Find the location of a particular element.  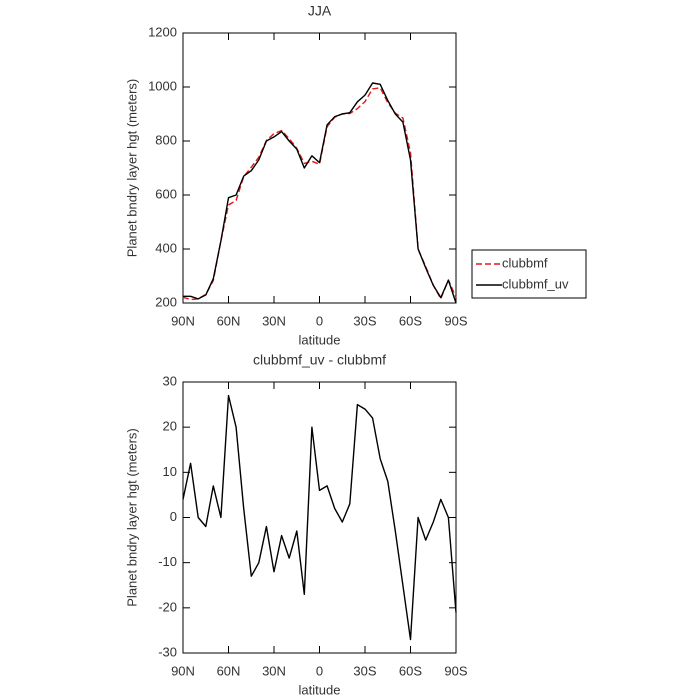

legend-label: clubbmf_uv is located at coordinates (535, 283).